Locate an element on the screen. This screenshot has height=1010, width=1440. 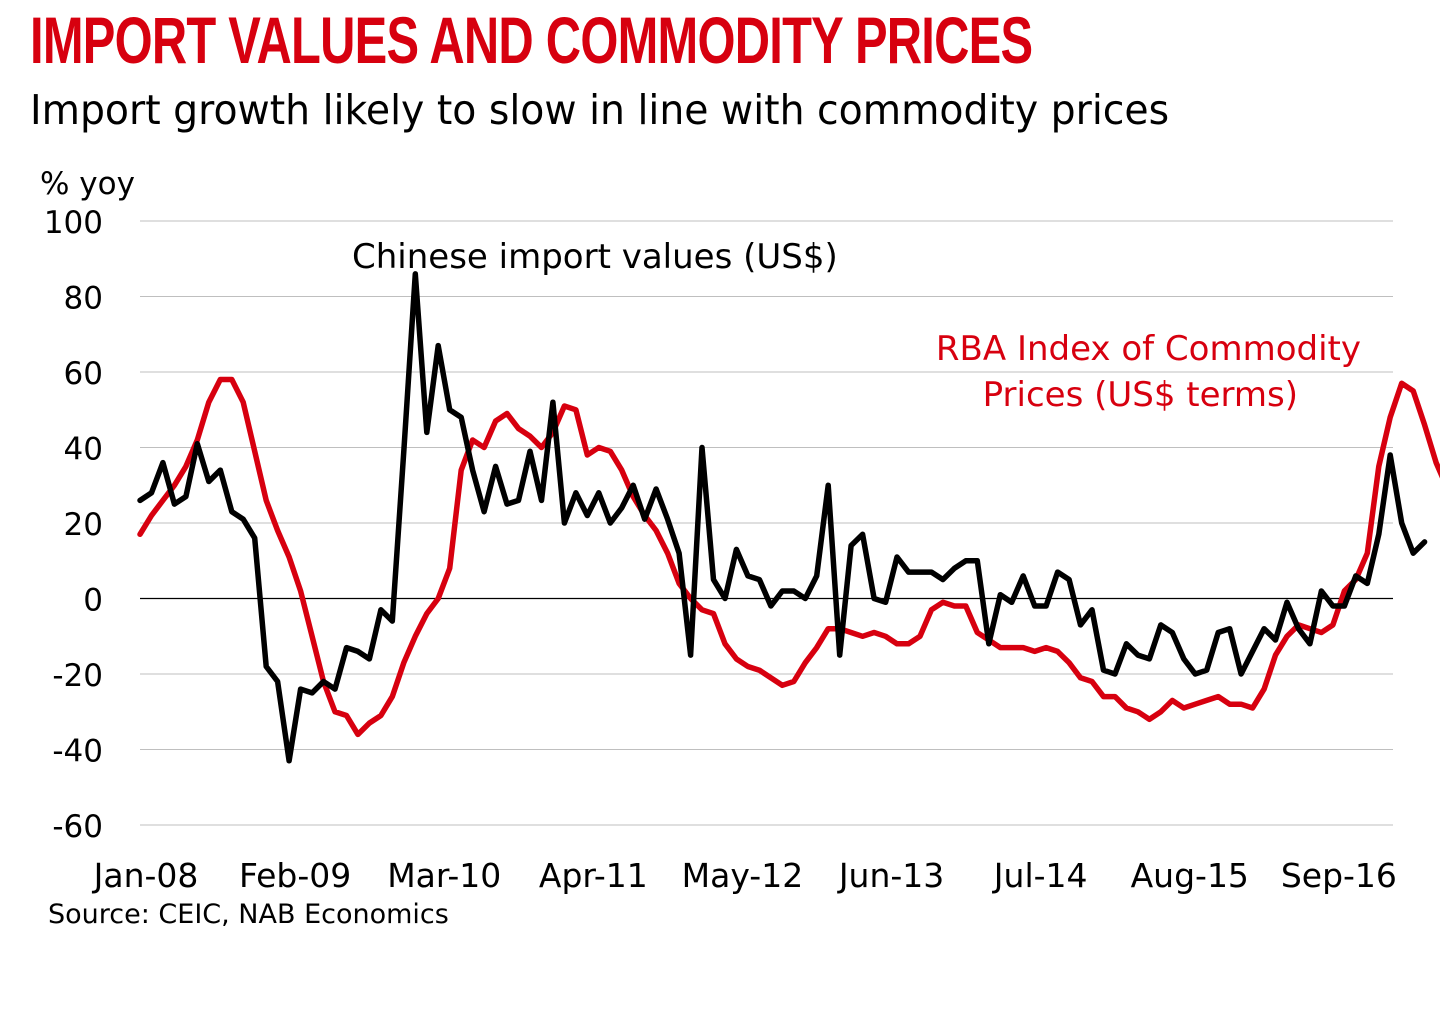
y-tick-label: 60 is located at coordinates (83, 374).